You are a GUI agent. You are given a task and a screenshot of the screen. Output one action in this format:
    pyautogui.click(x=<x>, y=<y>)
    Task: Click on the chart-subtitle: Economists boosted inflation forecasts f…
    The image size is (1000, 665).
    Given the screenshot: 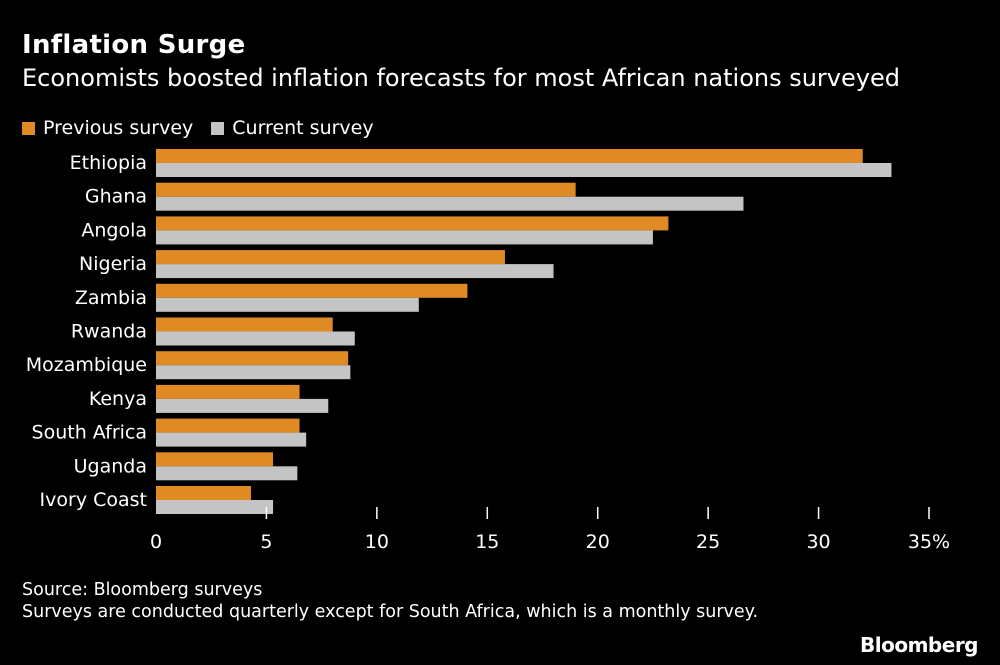 What is the action you would take?
    pyautogui.click(x=461, y=78)
    